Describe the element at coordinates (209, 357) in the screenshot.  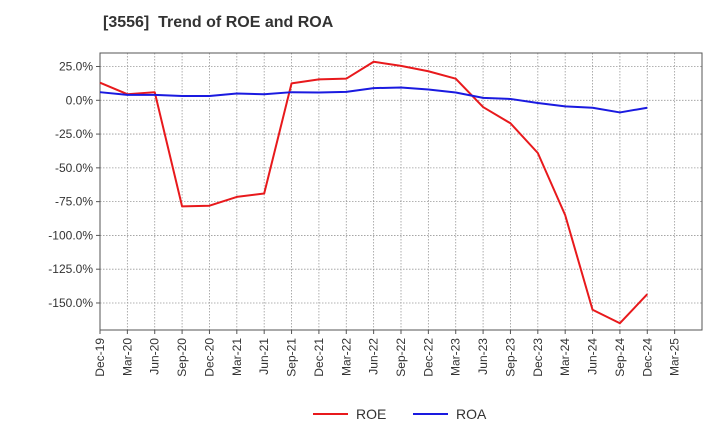
I see `x-tick-label: Dec-20` at that location.